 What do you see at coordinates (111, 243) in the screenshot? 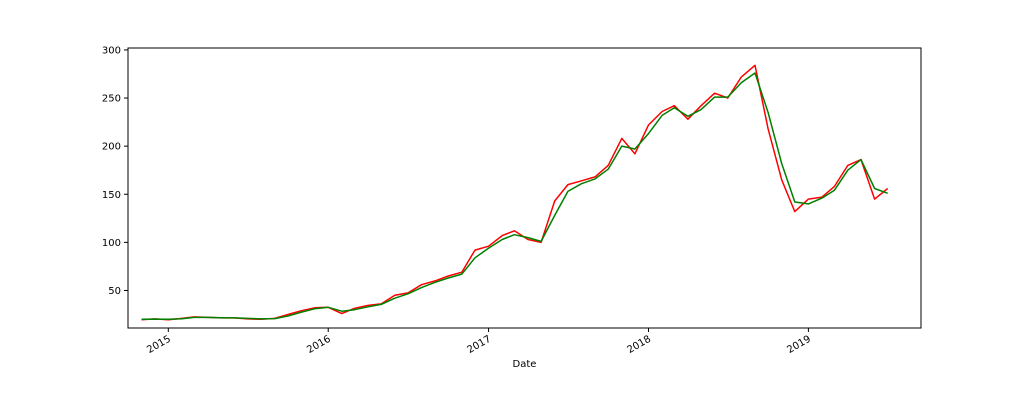
I see `y-tick-label: 100` at bounding box center [111, 243].